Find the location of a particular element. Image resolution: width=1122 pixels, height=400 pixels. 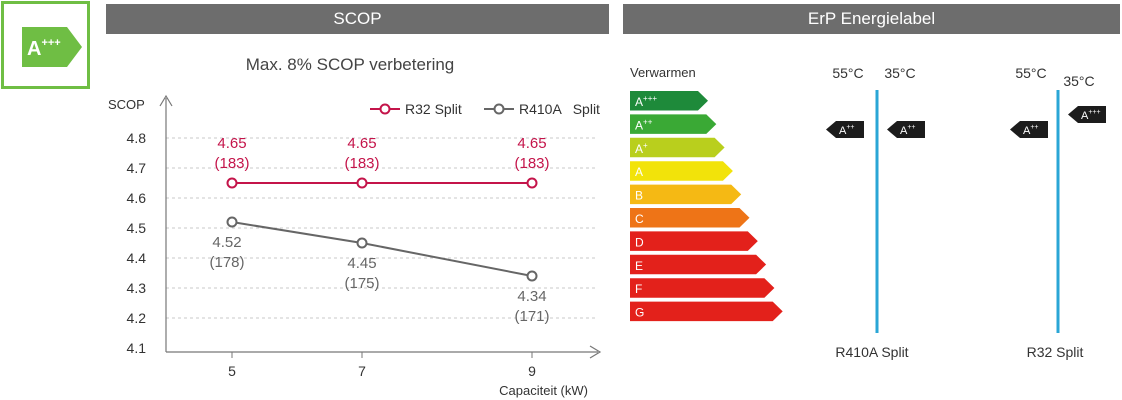

chart-title: Max. 8% SCOP verbetering is located at coordinates (350, 64).